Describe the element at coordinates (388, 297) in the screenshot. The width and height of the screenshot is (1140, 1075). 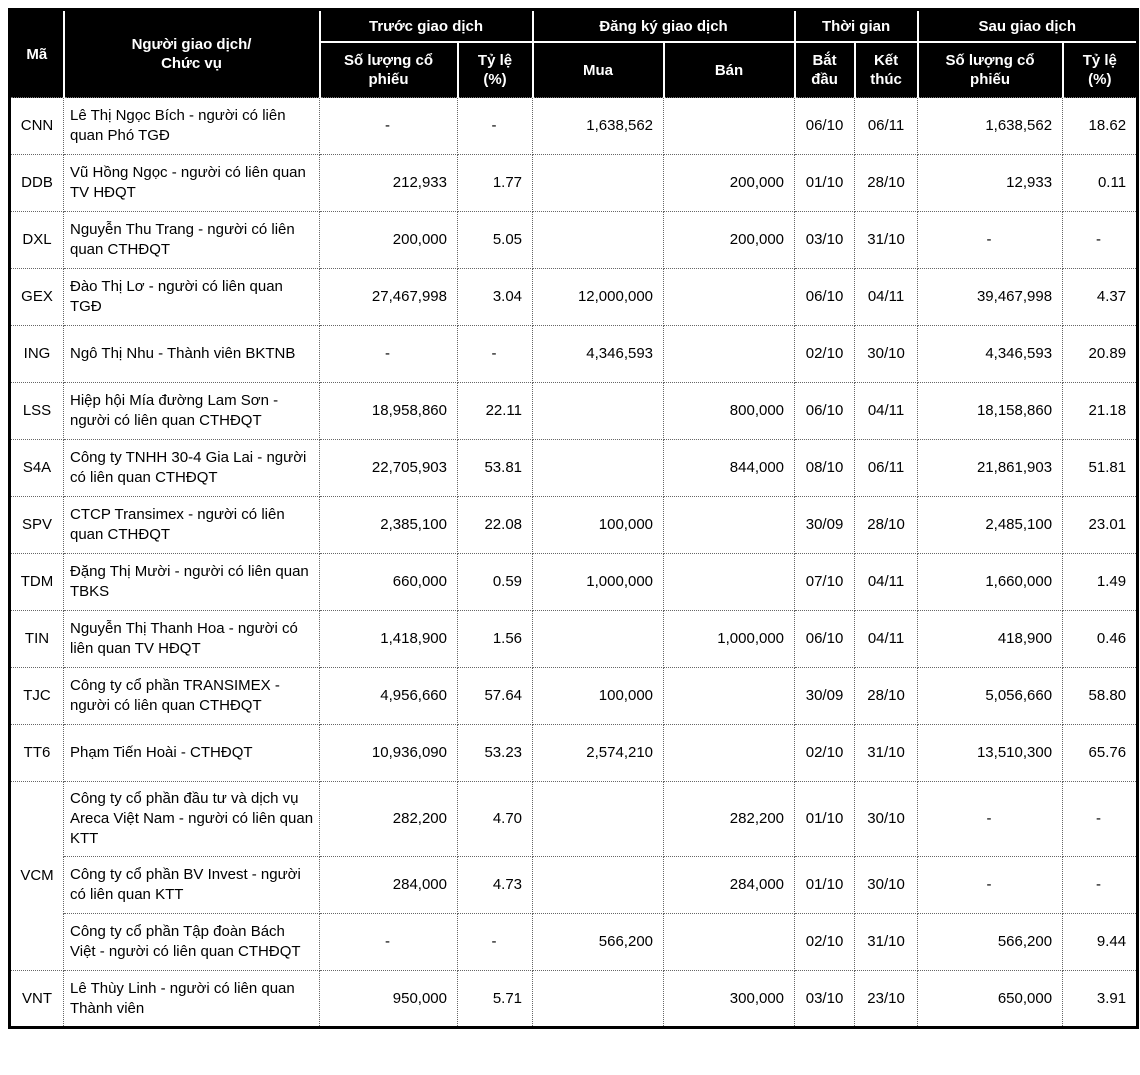
I see `before-shares-cell: 27,467,998` at that location.